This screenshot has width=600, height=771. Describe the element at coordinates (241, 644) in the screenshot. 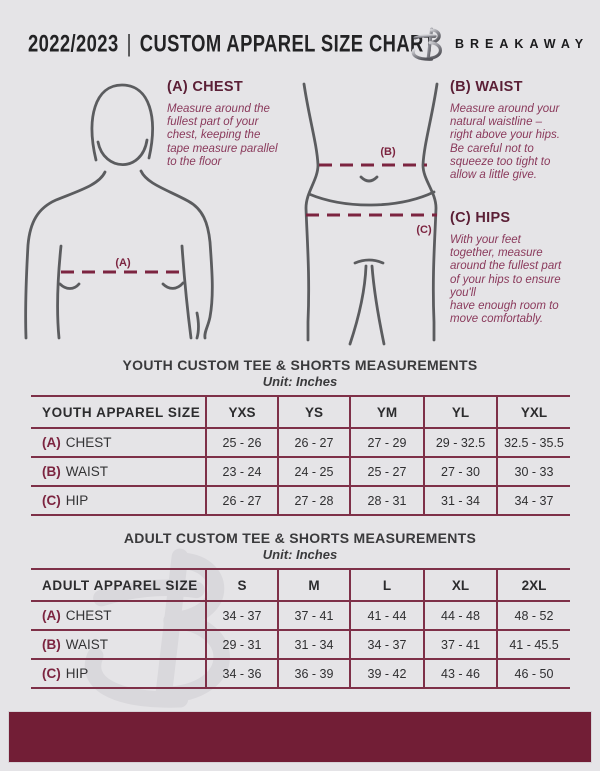

I see `table-cell: 29 - 31` at that location.